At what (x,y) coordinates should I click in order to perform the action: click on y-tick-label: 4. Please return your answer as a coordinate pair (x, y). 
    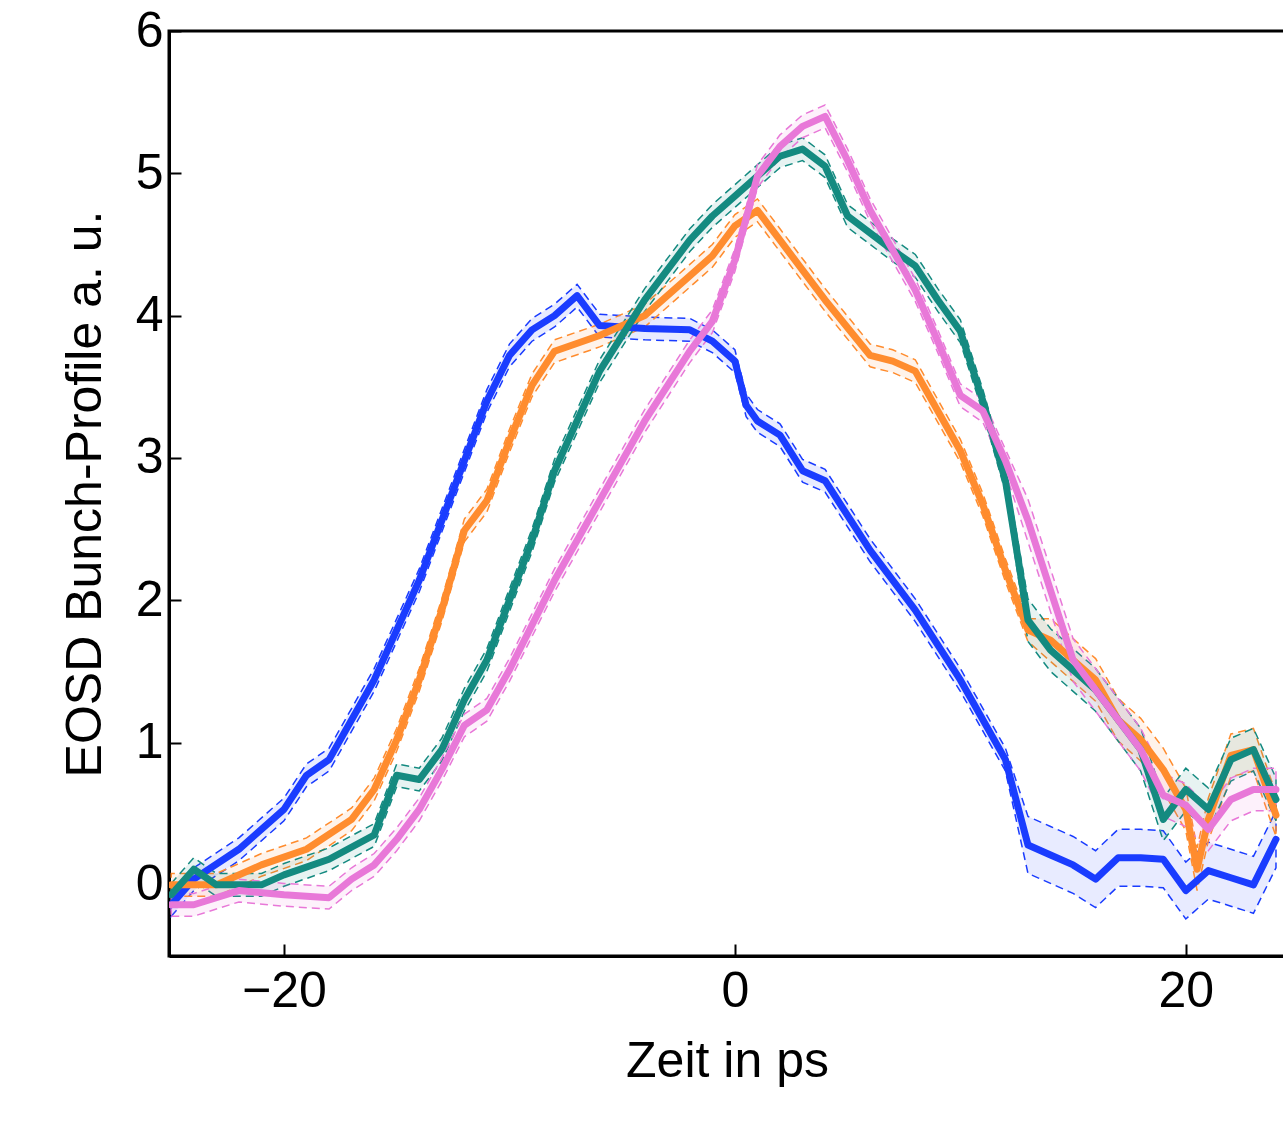
    Looking at the image, I should click on (149, 314).